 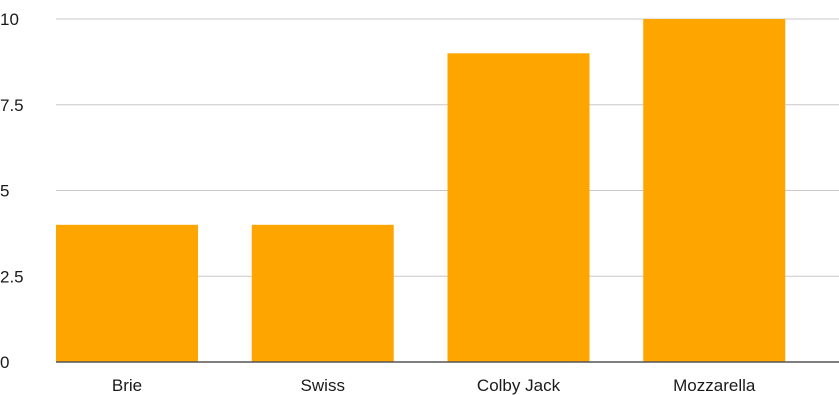 What do you see at coordinates (9, 19) in the screenshot?
I see `y-tick-label: 10` at bounding box center [9, 19].